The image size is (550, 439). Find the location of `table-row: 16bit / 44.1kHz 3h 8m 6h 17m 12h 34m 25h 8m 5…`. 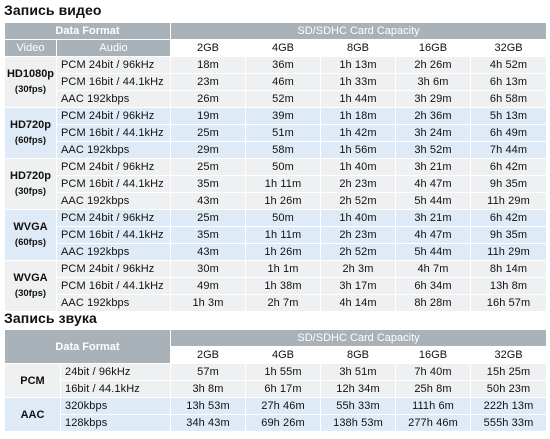

table-row: 16bit / 44.1kHz 3h 8m 6h 17m 12h 34m 25h 8m 5… is located at coordinates (276, 389).